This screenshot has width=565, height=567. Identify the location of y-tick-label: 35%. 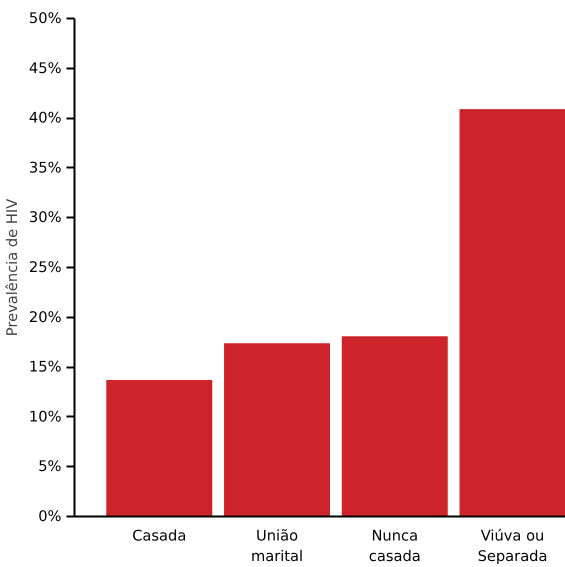
(45, 167).